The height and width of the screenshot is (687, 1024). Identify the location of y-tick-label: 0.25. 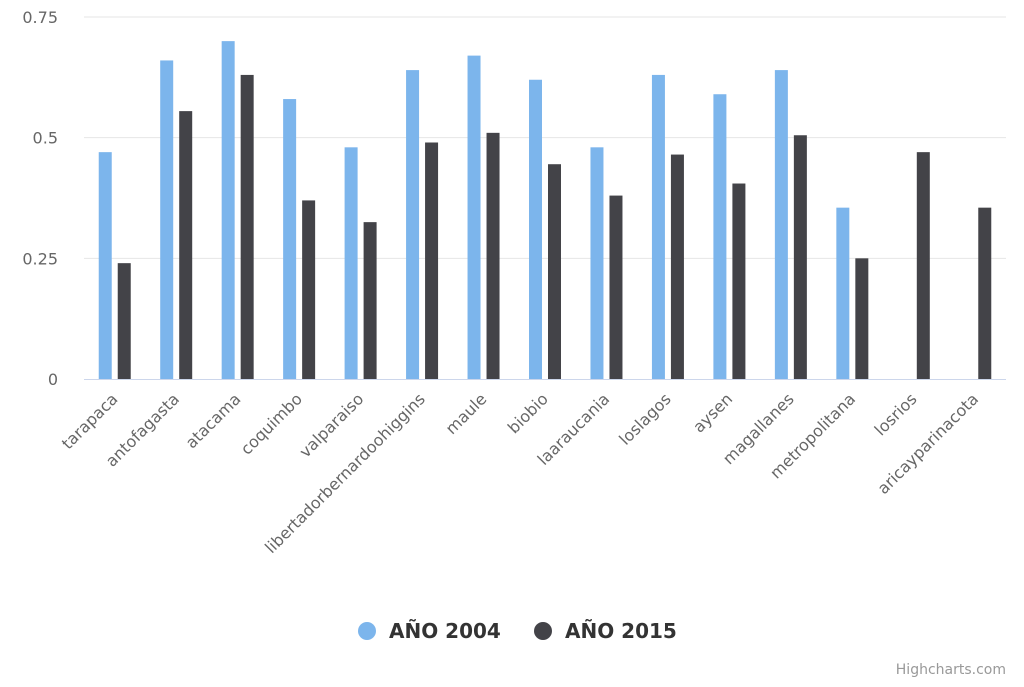
(40, 258).